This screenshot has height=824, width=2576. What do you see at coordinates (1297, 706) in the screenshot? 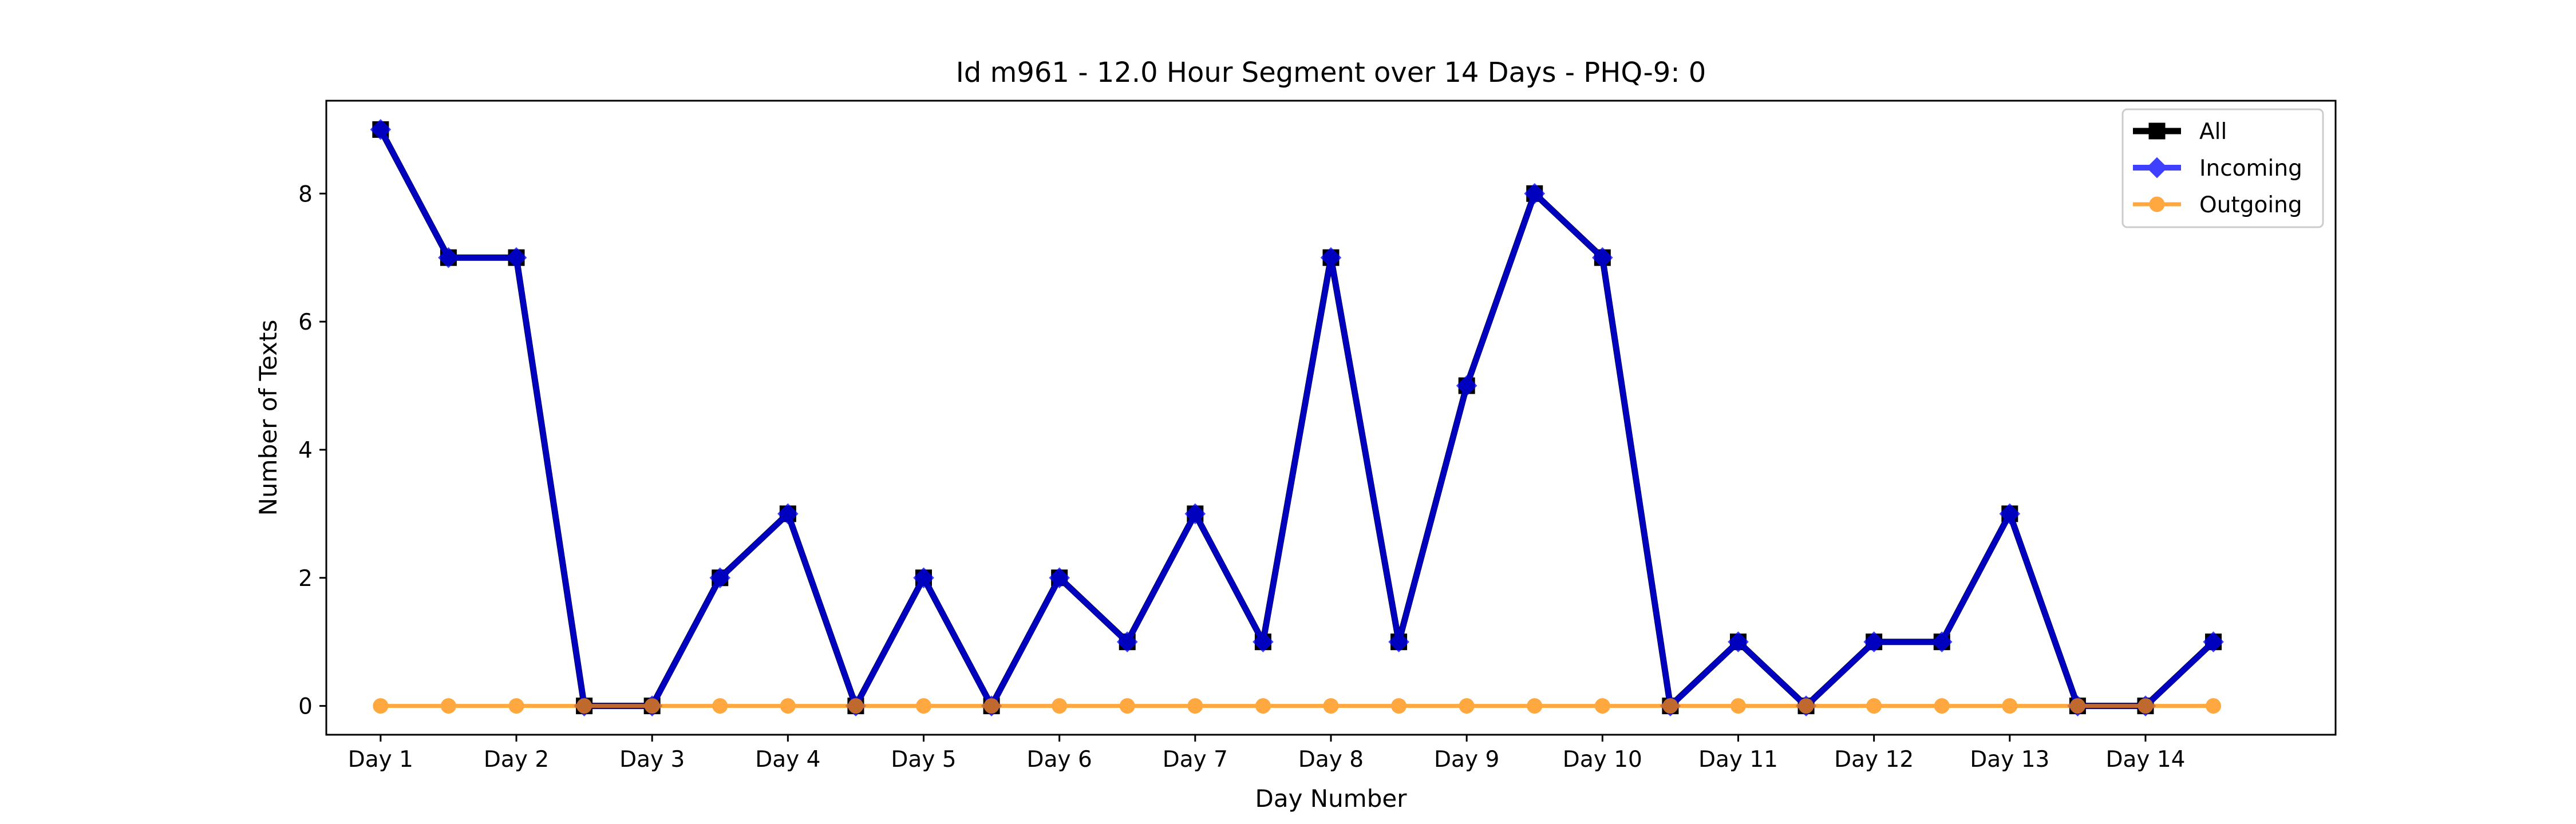
I see `series-outgoing` at bounding box center [1297, 706].